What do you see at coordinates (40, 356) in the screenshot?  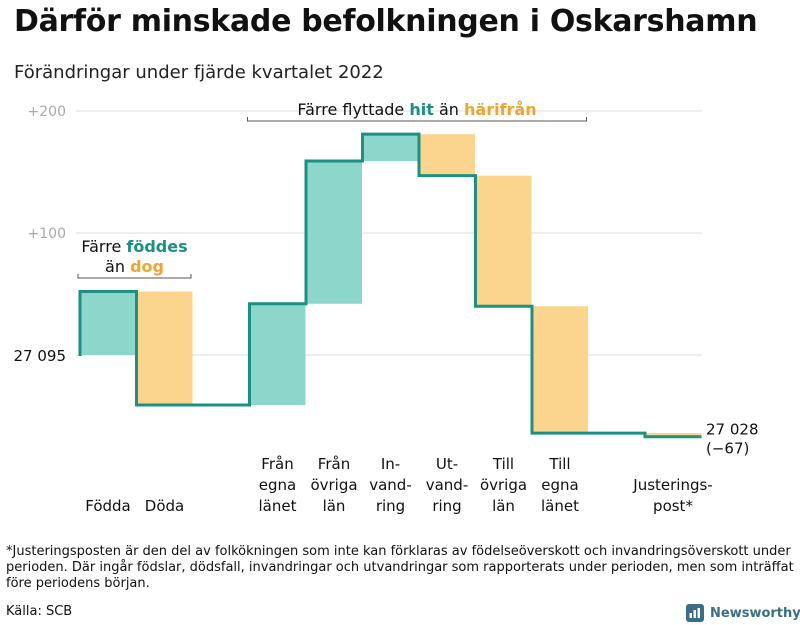 I see `start-value-label: 27 095` at bounding box center [40, 356].